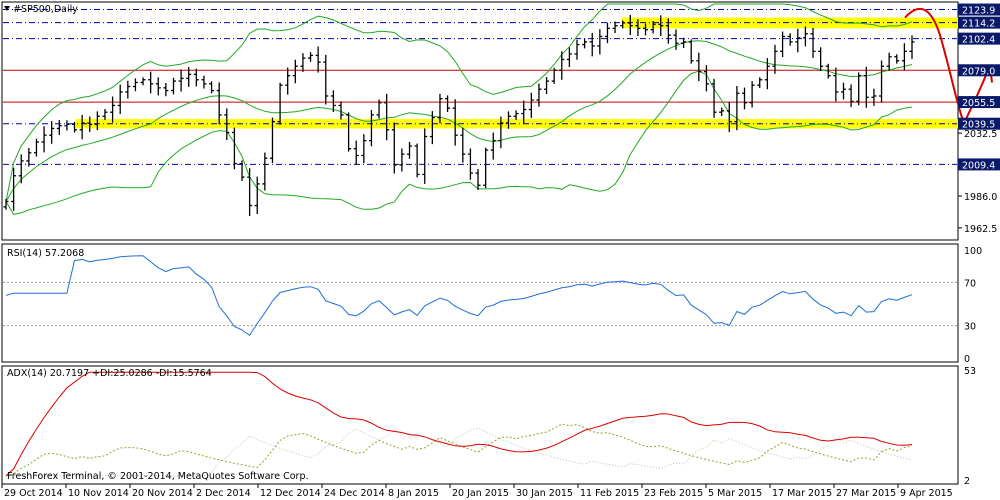 The width and height of the screenshot is (1000, 500). I want to click on time-tick-label: 20 Jan 2015, so click(480, 493).